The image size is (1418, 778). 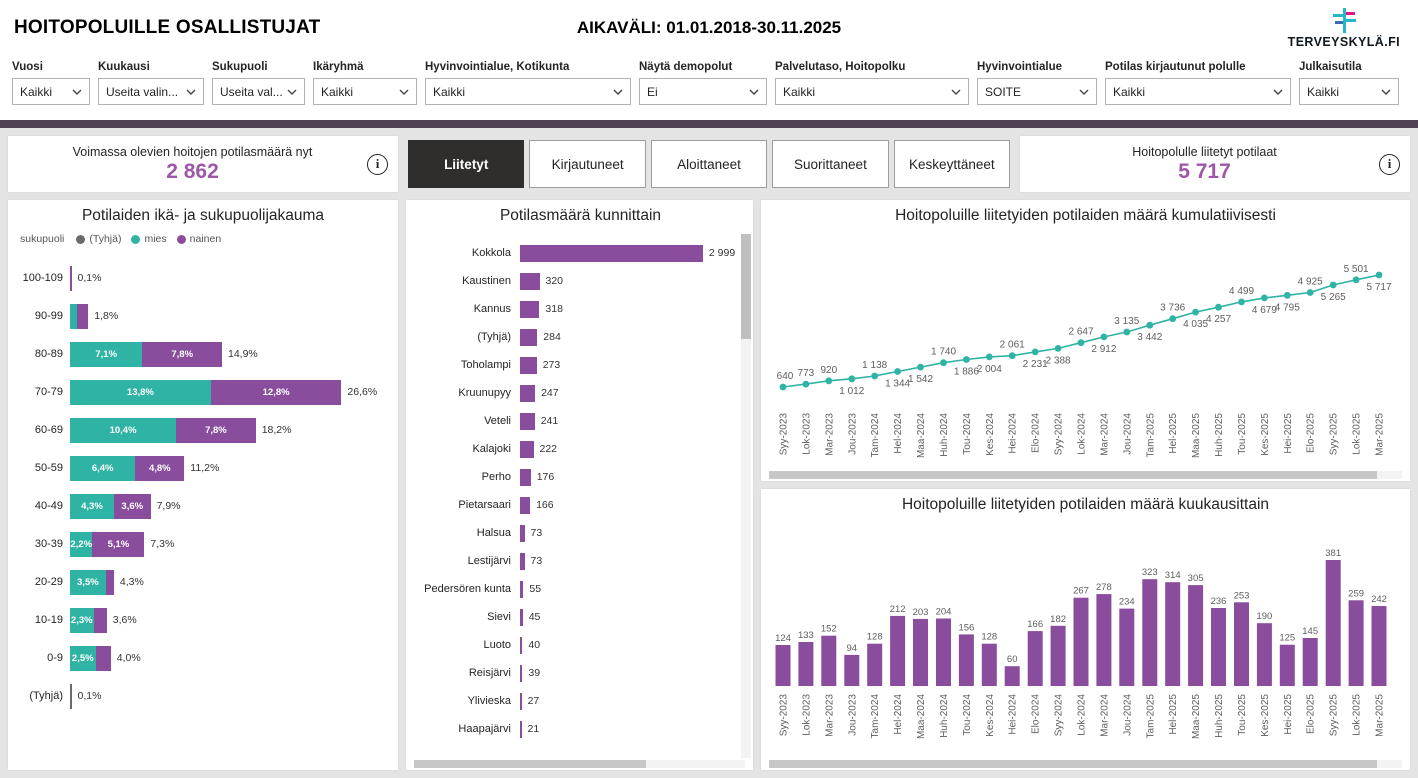 I want to click on tab-kirjautuneet: Kirjautuneet, so click(x=587, y=164).